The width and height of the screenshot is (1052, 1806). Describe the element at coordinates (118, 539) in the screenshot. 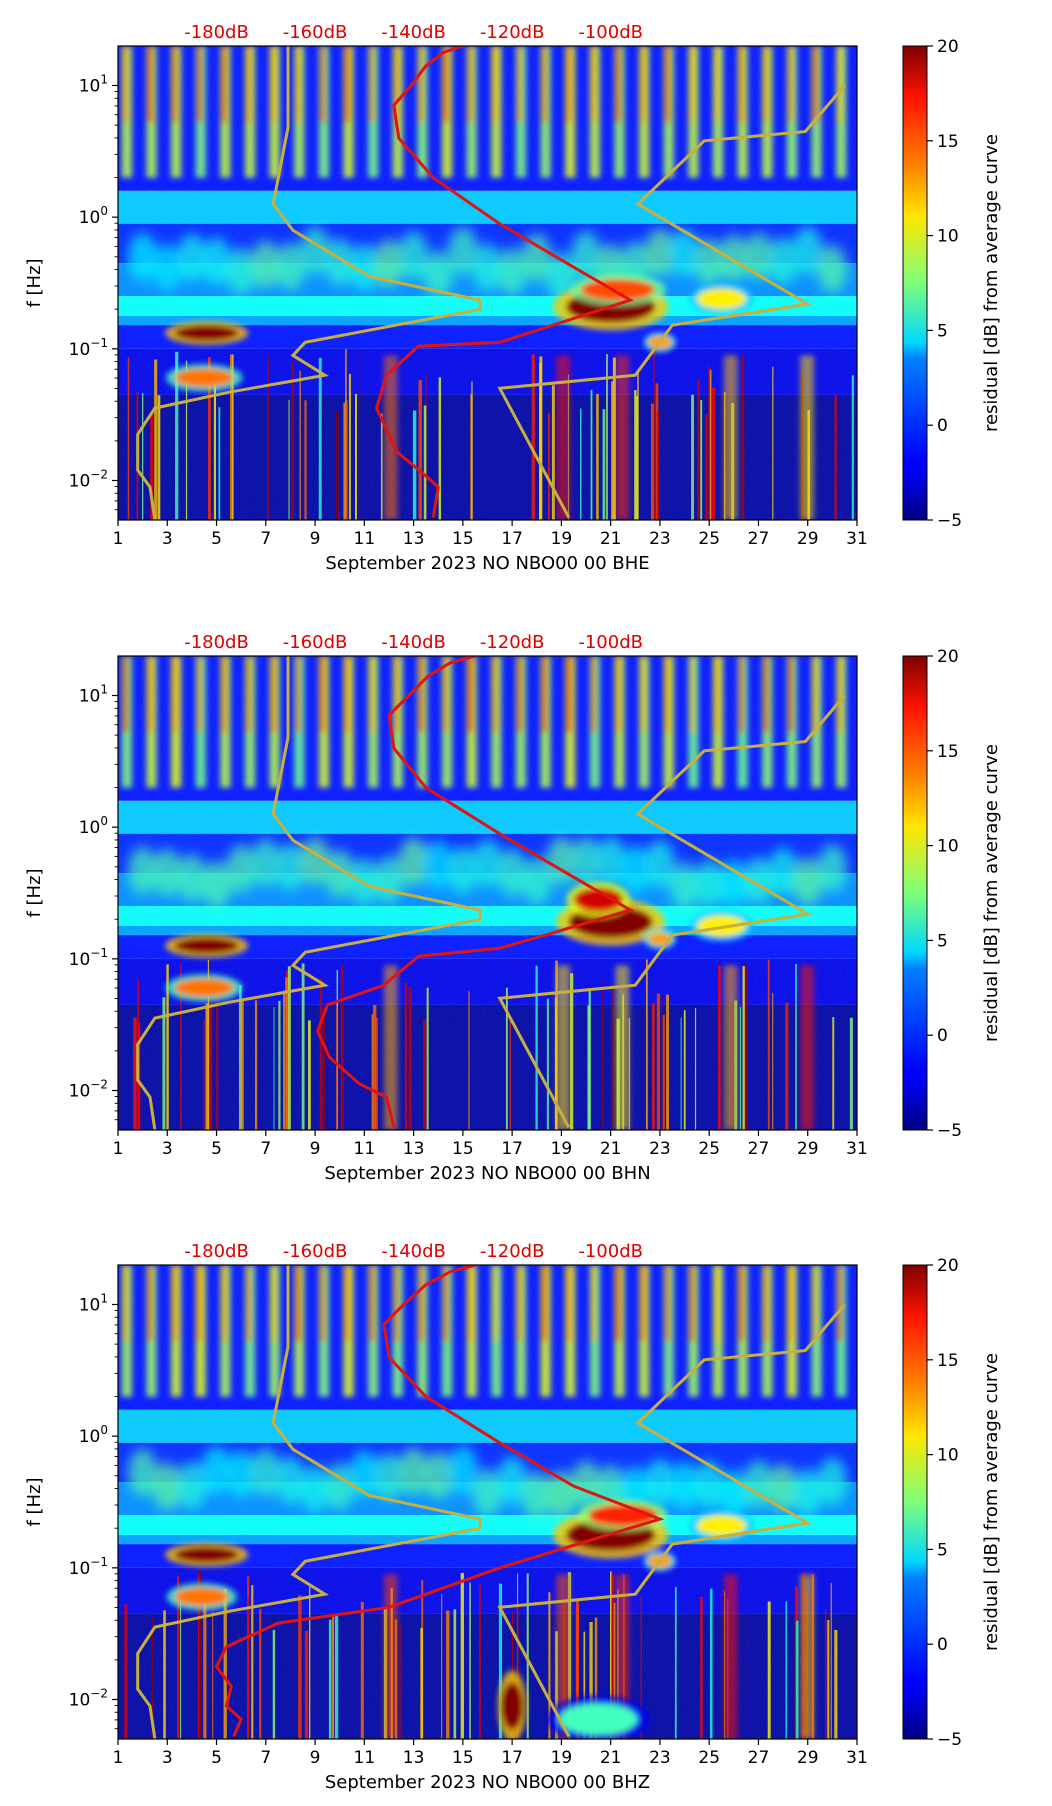

I see `x-tick-label: 1` at that location.